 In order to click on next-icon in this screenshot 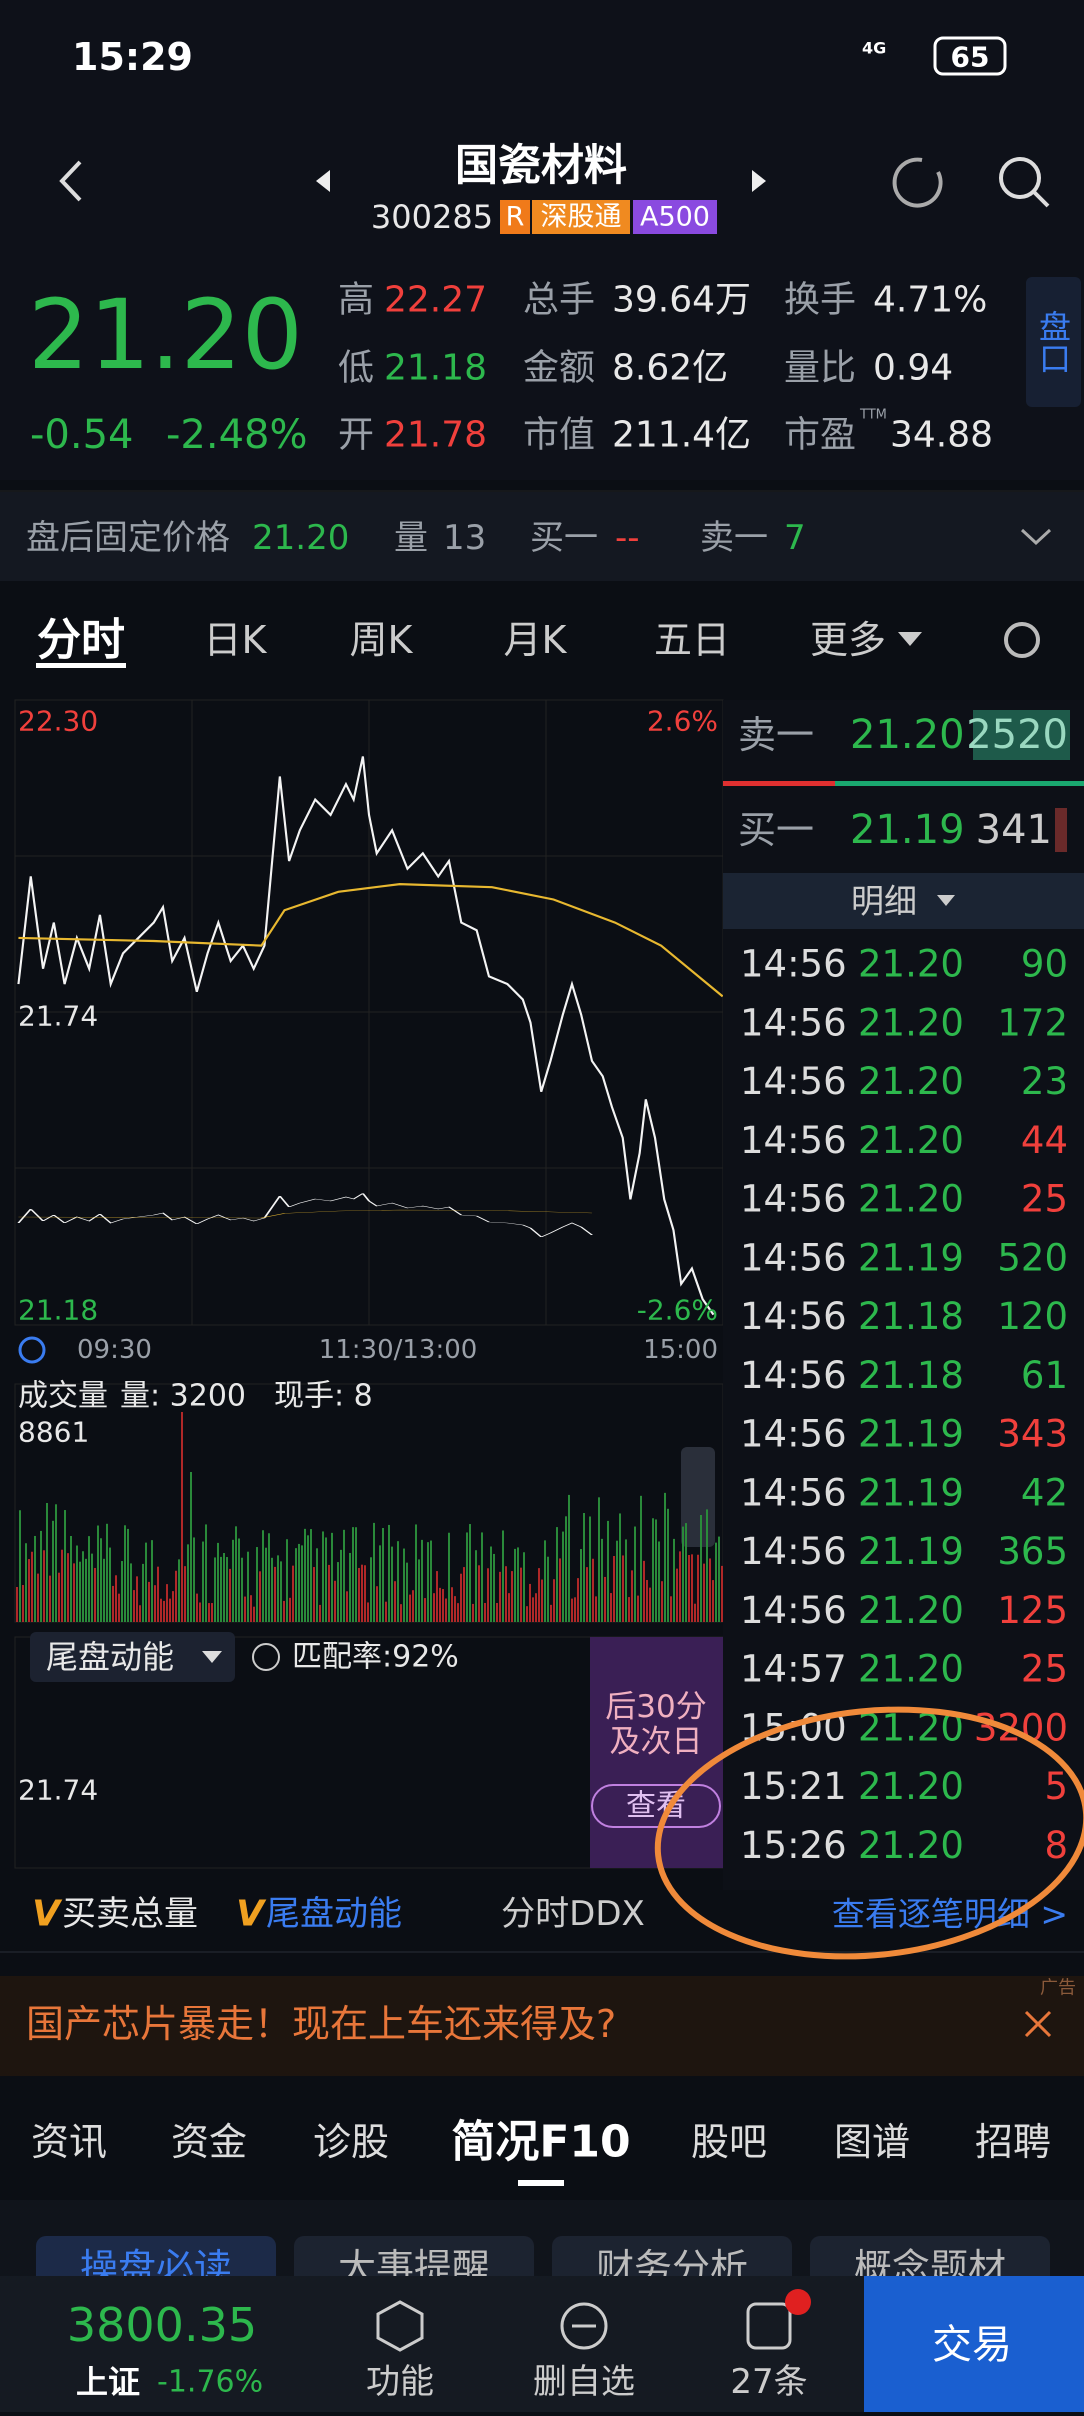, I will do `click(759, 181)`.